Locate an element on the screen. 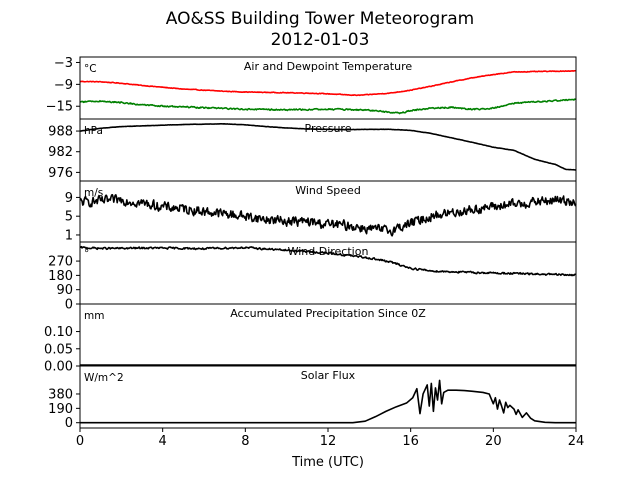 The height and width of the screenshot is (480, 640). panel-title: Solar Flux is located at coordinates (328, 375).